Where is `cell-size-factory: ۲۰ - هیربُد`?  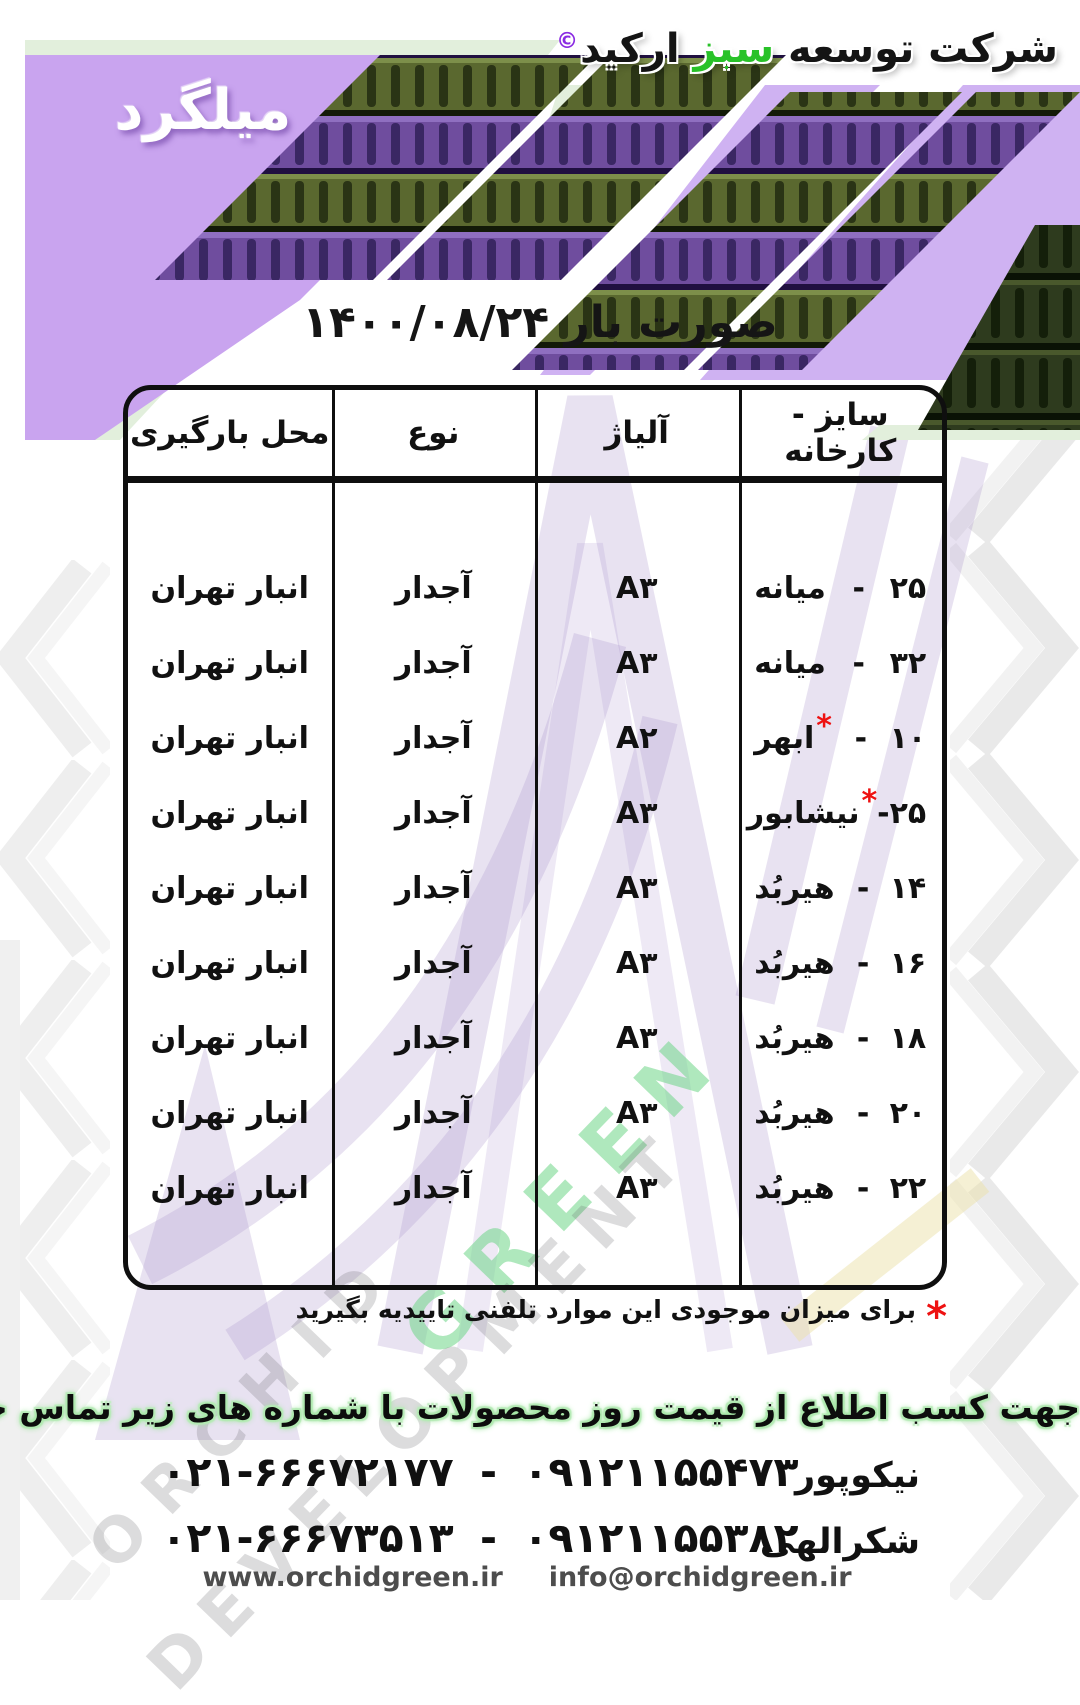
cell-size-factory: ۲۰ - هیربُد is located at coordinates (841, 1113).